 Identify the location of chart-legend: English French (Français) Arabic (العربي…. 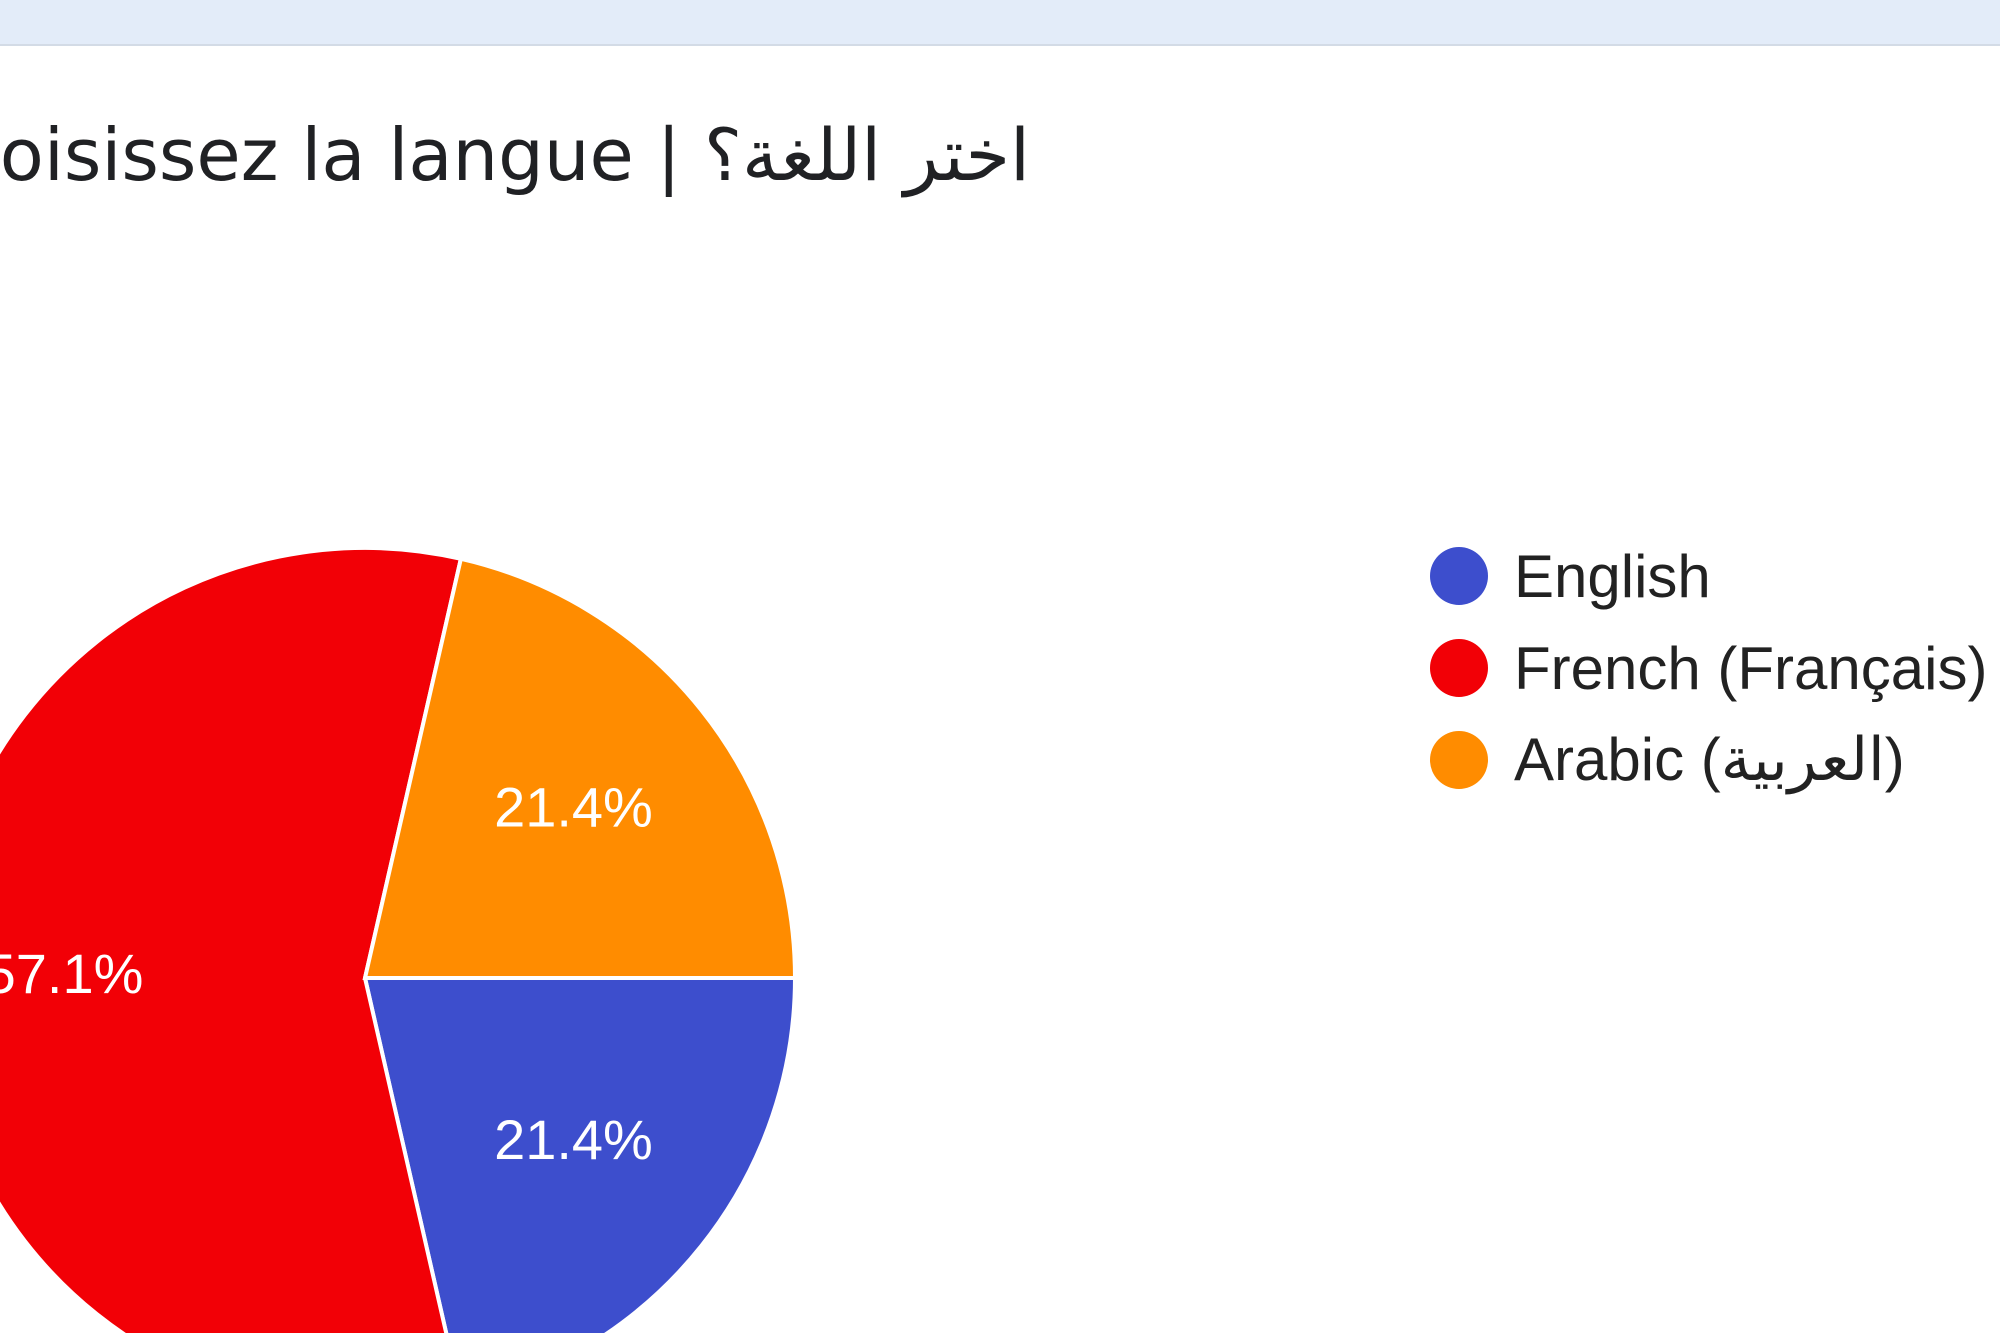
(1708, 668).